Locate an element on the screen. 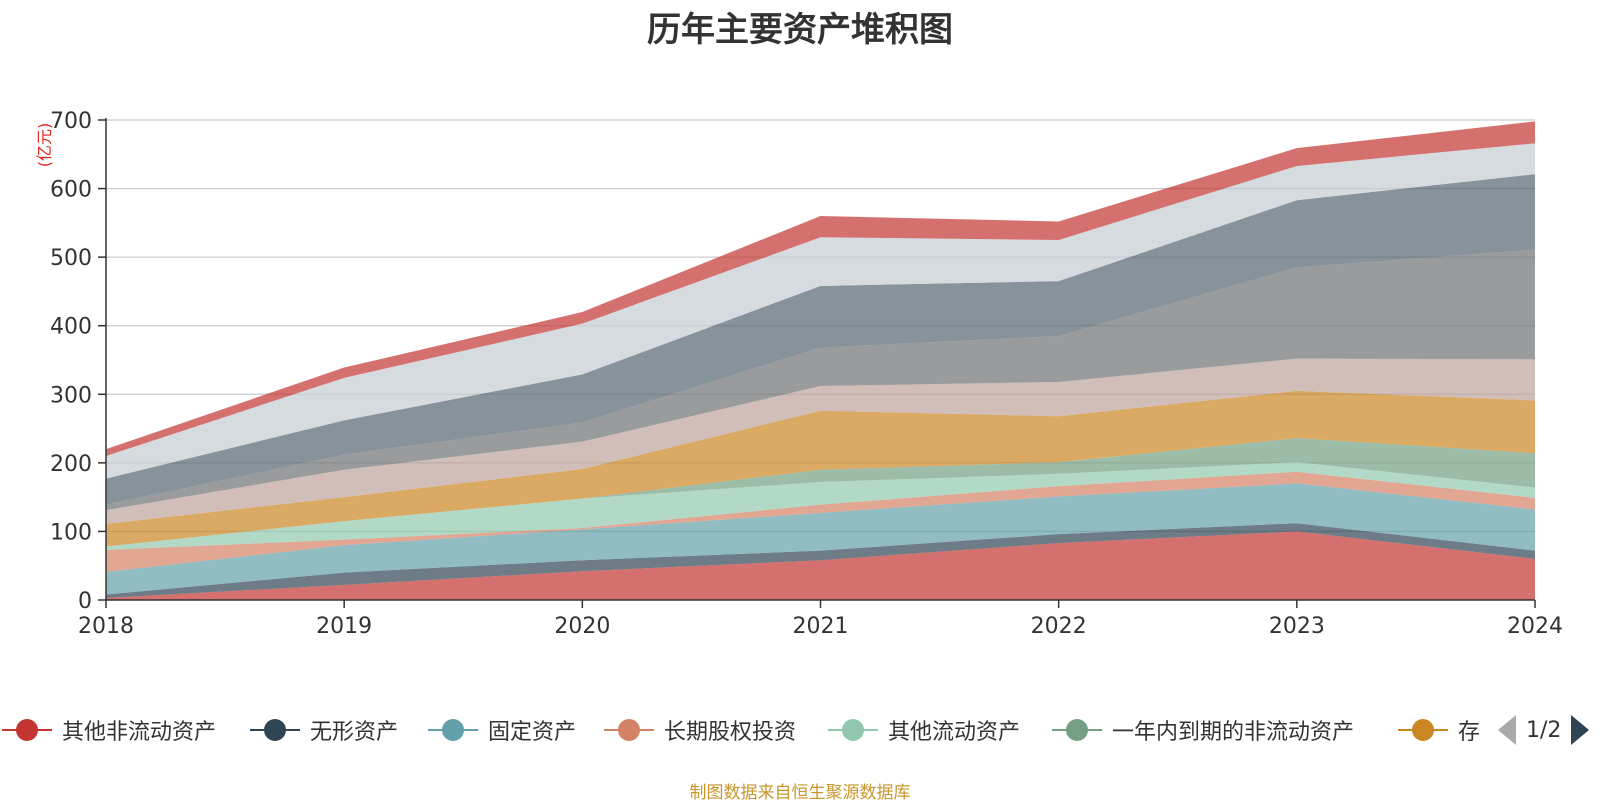  legend-label: 无形资产 is located at coordinates (354, 732).